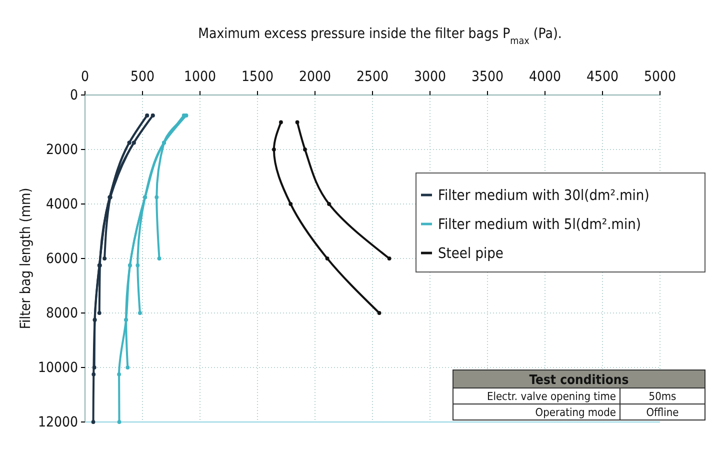  What do you see at coordinates (579, 380) in the screenshot?
I see `annotation: Test conditions` at bounding box center [579, 380].